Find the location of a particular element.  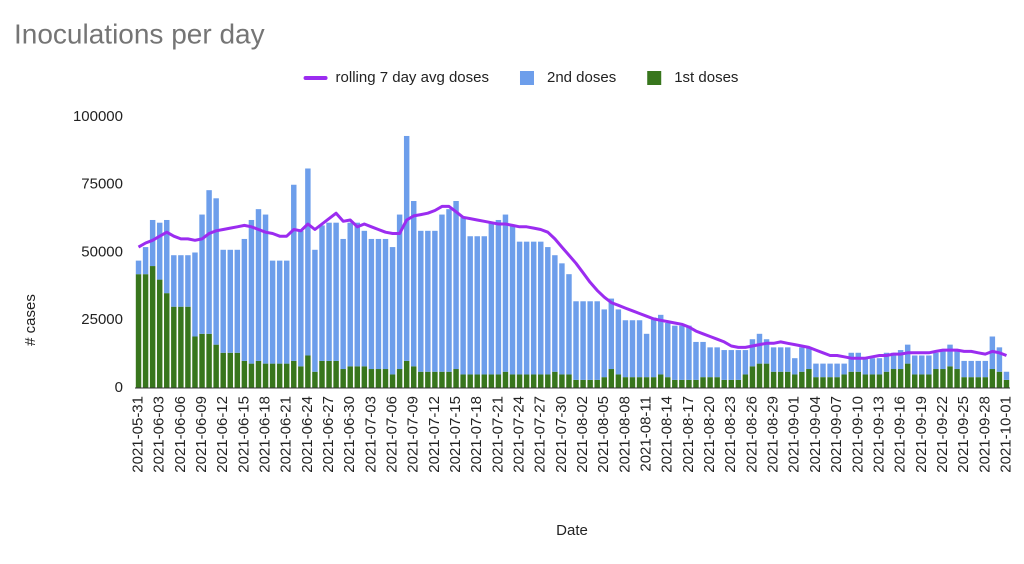

x-tick-label: 2021-08-02 is located at coordinates (582, 434).